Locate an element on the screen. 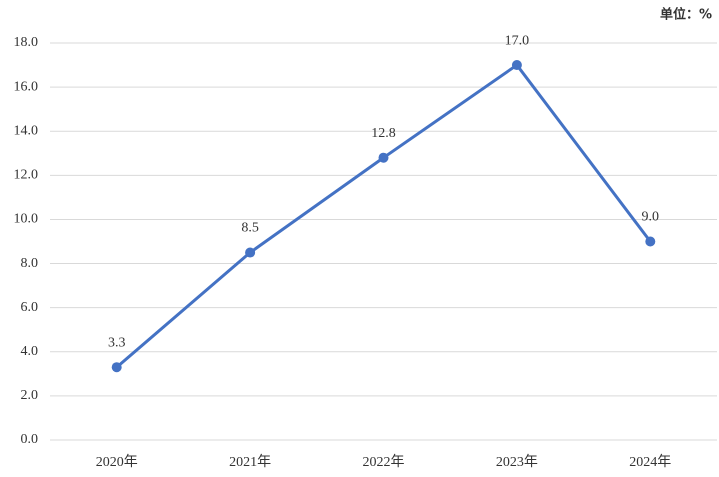 This screenshot has height=477, width=719. y-tick-label: 2.0 is located at coordinates (30, 395).